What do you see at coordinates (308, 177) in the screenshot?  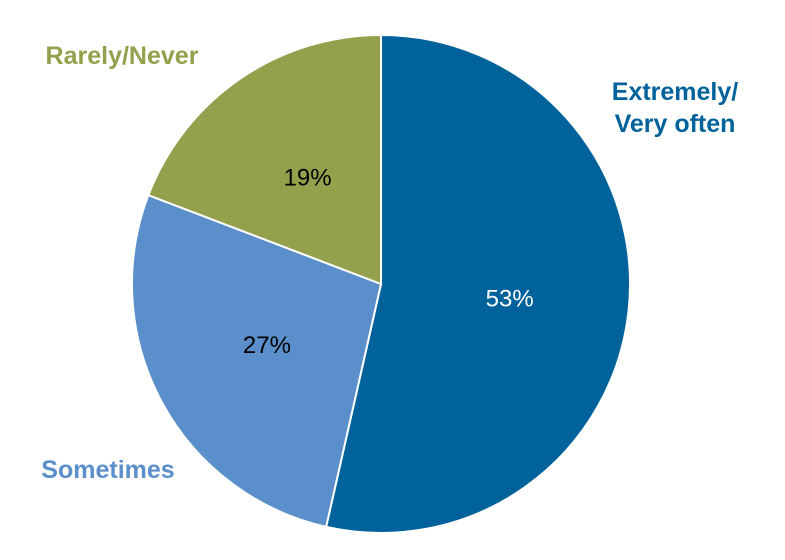 I see `value-label-rarely-never: 19%` at bounding box center [308, 177].